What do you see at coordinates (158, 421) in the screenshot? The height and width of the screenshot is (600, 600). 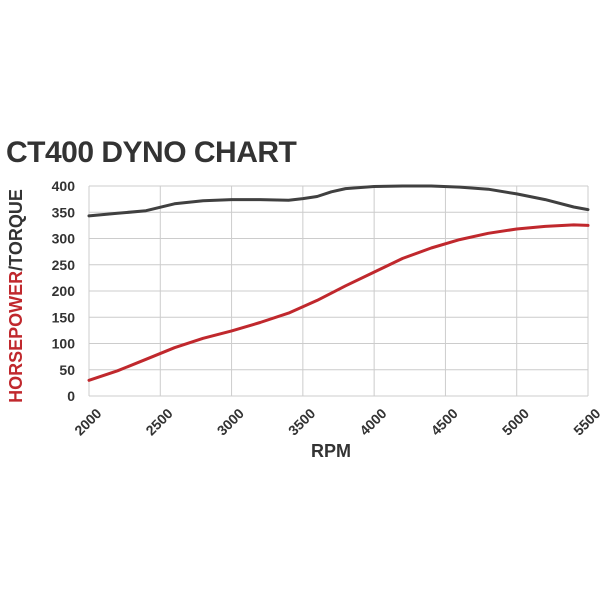 I see `x-tick-label-1: 2500` at bounding box center [158, 421].